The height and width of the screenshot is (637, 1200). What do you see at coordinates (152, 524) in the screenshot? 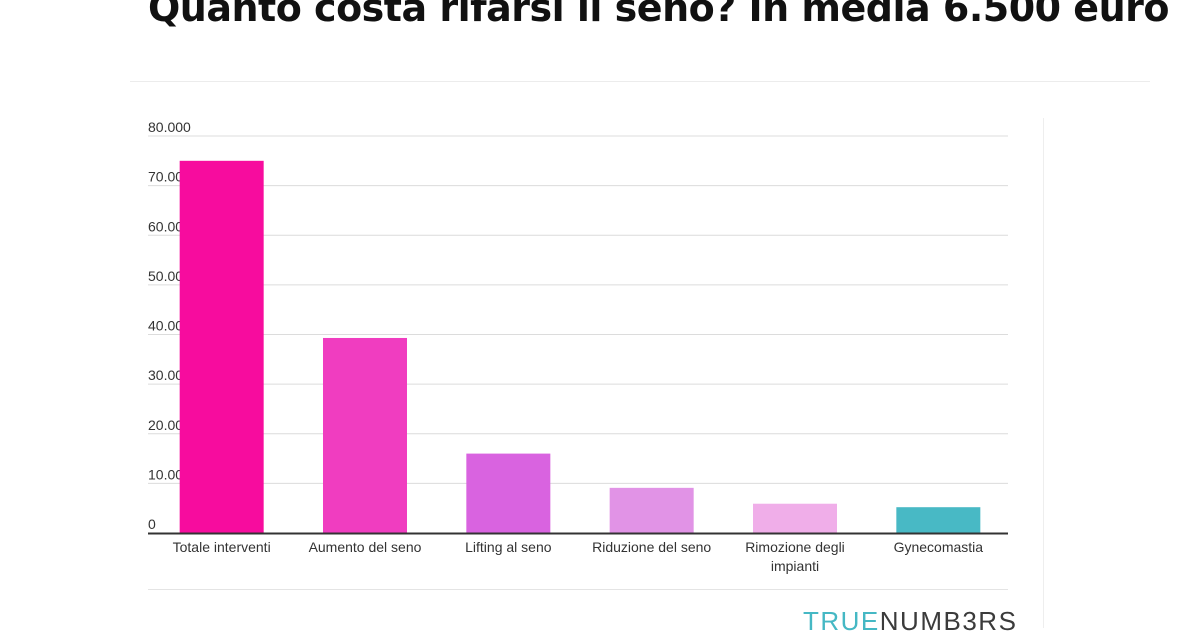
I see `y-tick-label: 0` at bounding box center [152, 524].